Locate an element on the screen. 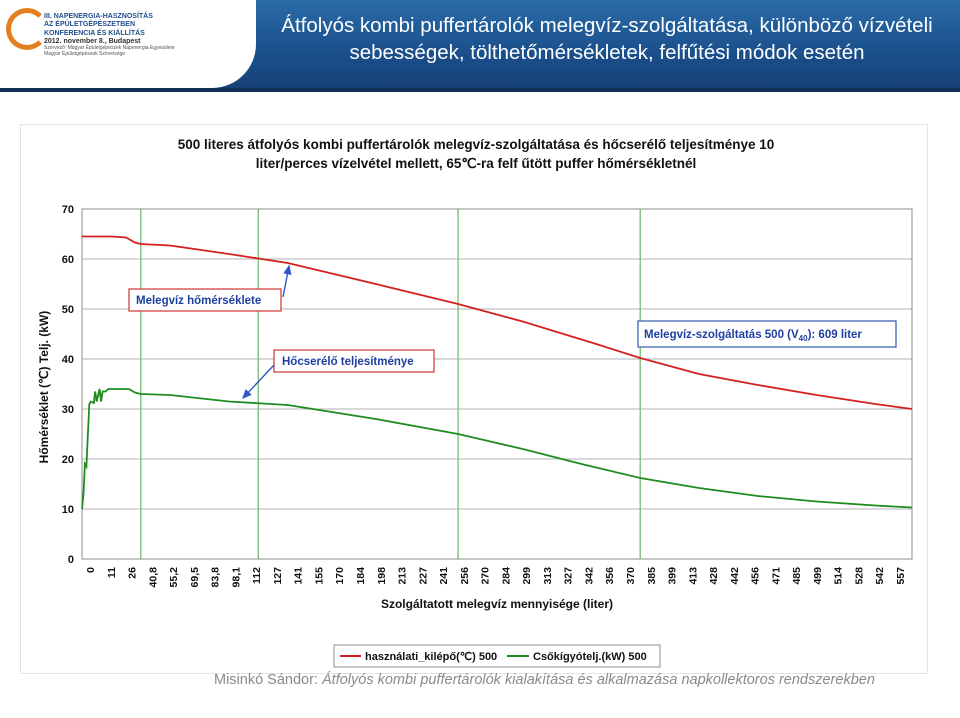 The image size is (960, 718). logo-line-2: AZ ÉPÜLETGÉPÉSZETBEN is located at coordinates (90, 25).